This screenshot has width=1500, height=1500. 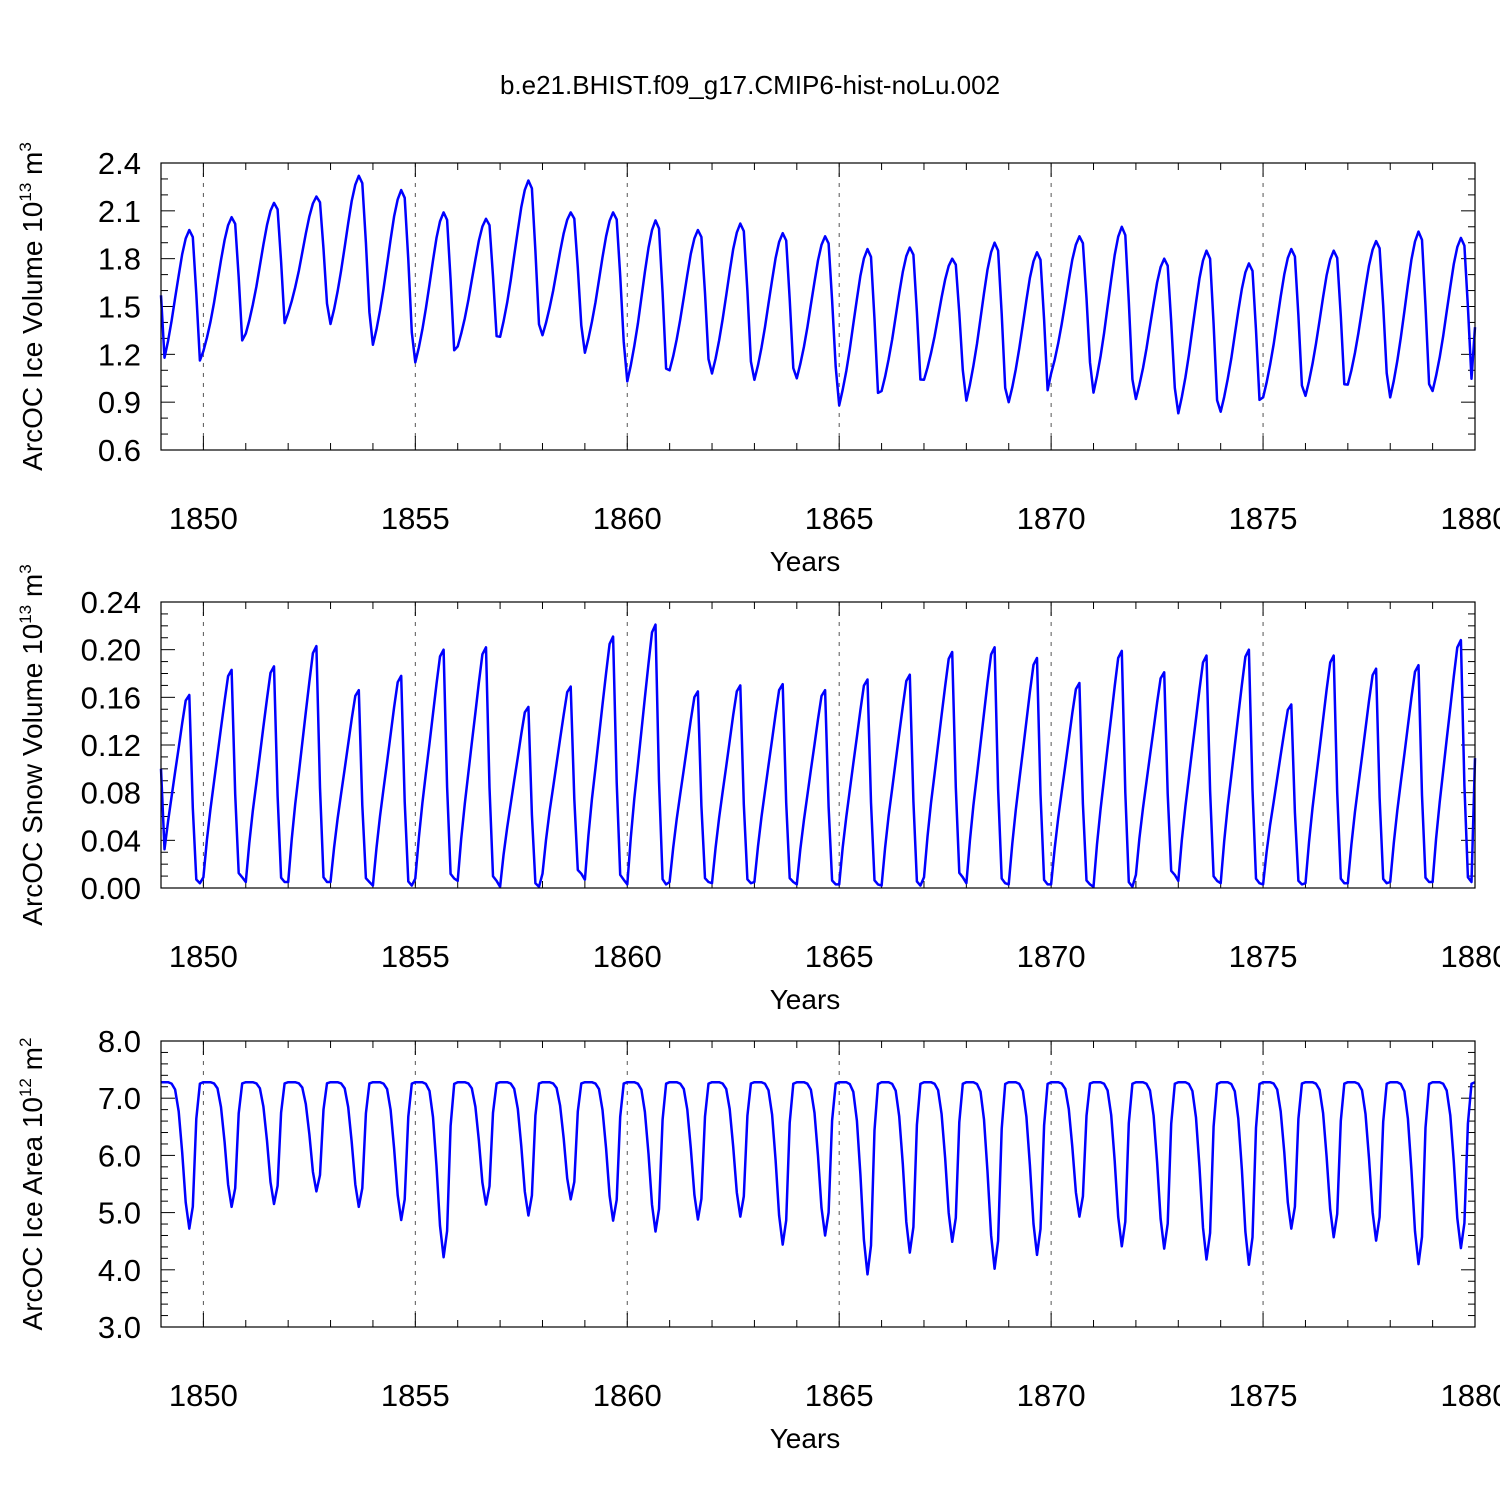 What do you see at coordinates (119, 1098) in the screenshot?
I see `y-tick-label: 7.0` at bounding box center [119, 1098].